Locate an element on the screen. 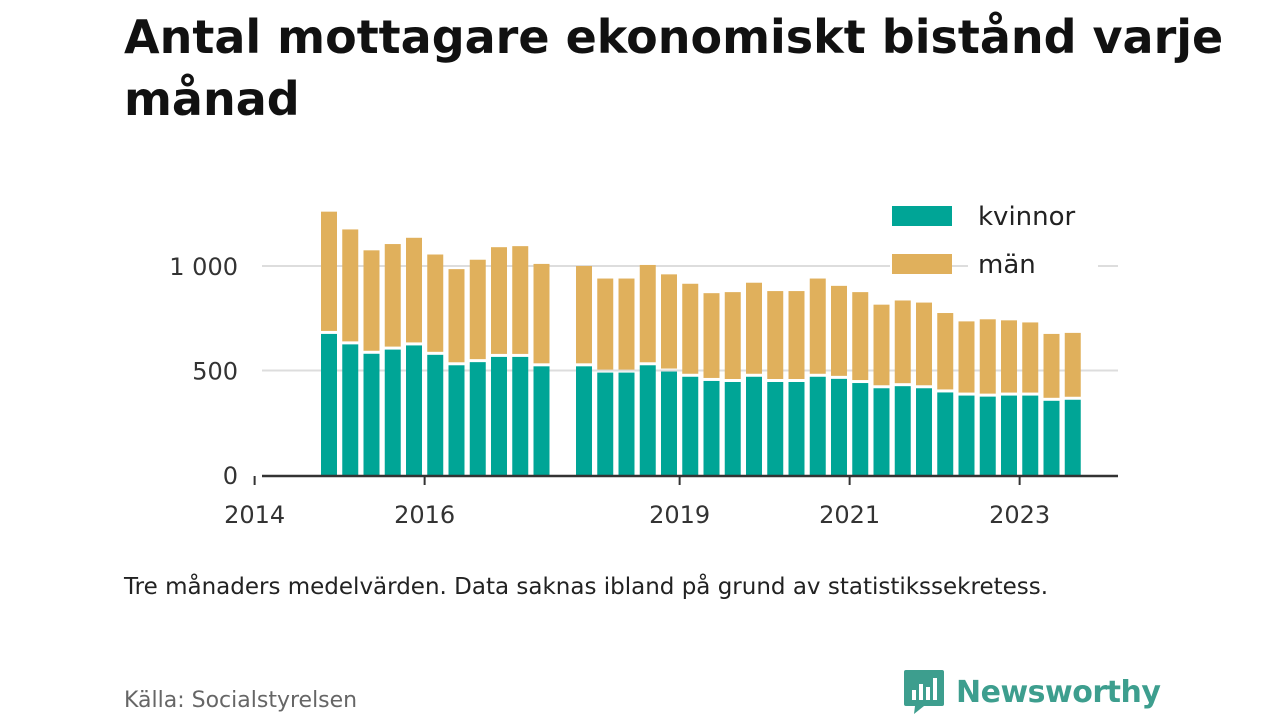  brand-logo: Newsworthy is located at coordinates (1031, 692).